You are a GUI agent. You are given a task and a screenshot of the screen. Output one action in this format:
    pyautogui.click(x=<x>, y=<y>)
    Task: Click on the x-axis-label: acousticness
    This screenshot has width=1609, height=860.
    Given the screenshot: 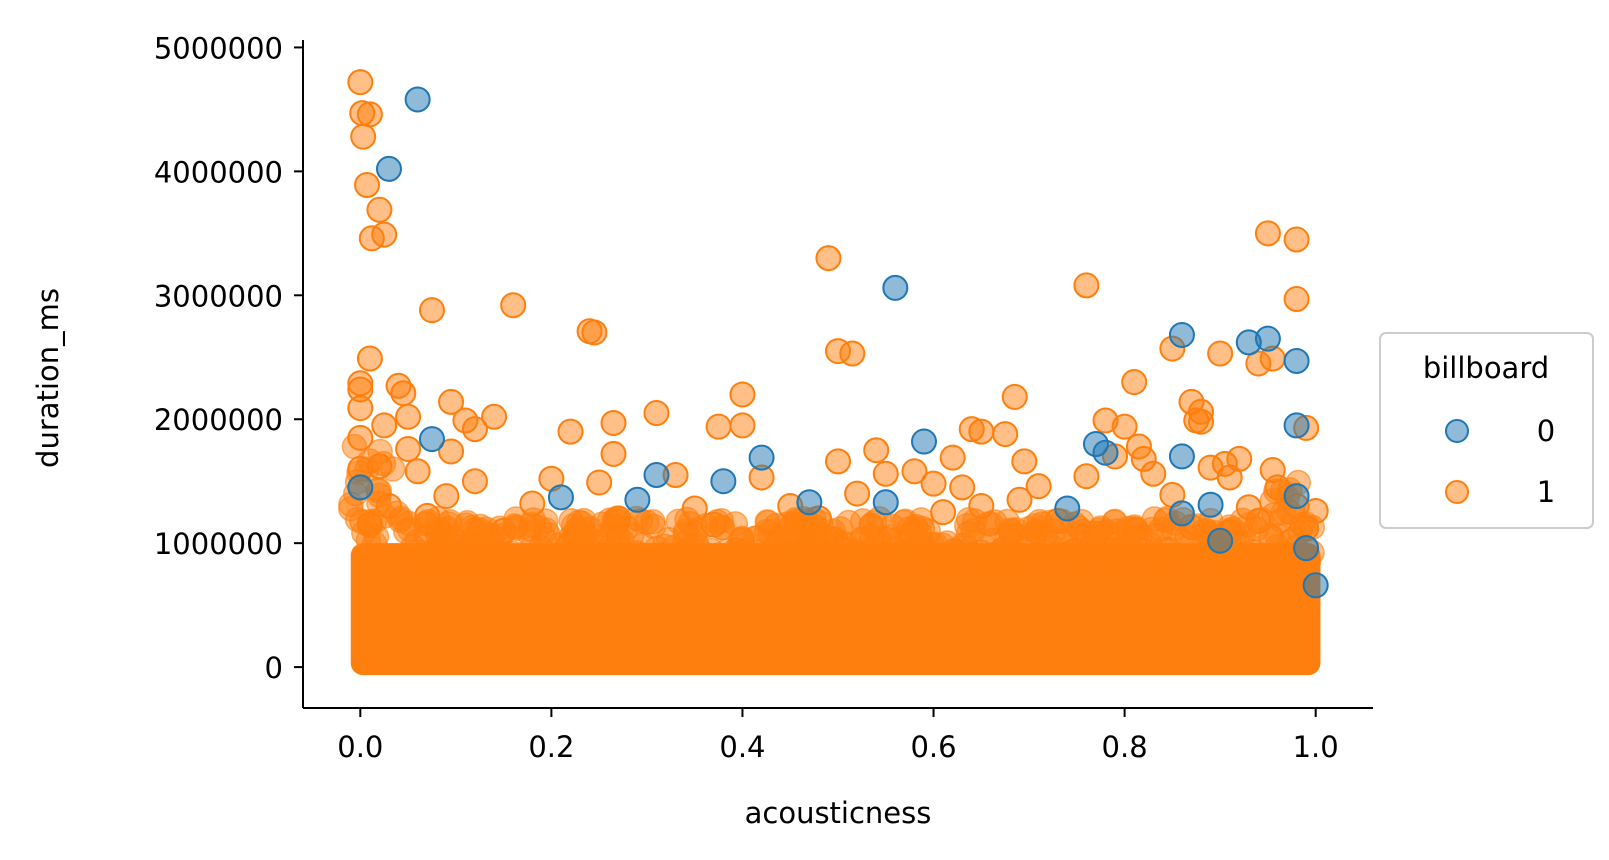 What is the action you would take?
    pyautogui.click(x=838, y=813)
    